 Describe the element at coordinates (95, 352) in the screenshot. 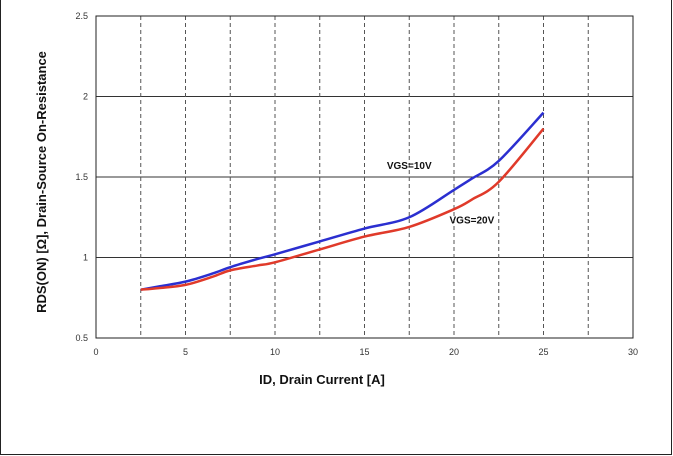

I see `x-tick-label: 0` at that location.